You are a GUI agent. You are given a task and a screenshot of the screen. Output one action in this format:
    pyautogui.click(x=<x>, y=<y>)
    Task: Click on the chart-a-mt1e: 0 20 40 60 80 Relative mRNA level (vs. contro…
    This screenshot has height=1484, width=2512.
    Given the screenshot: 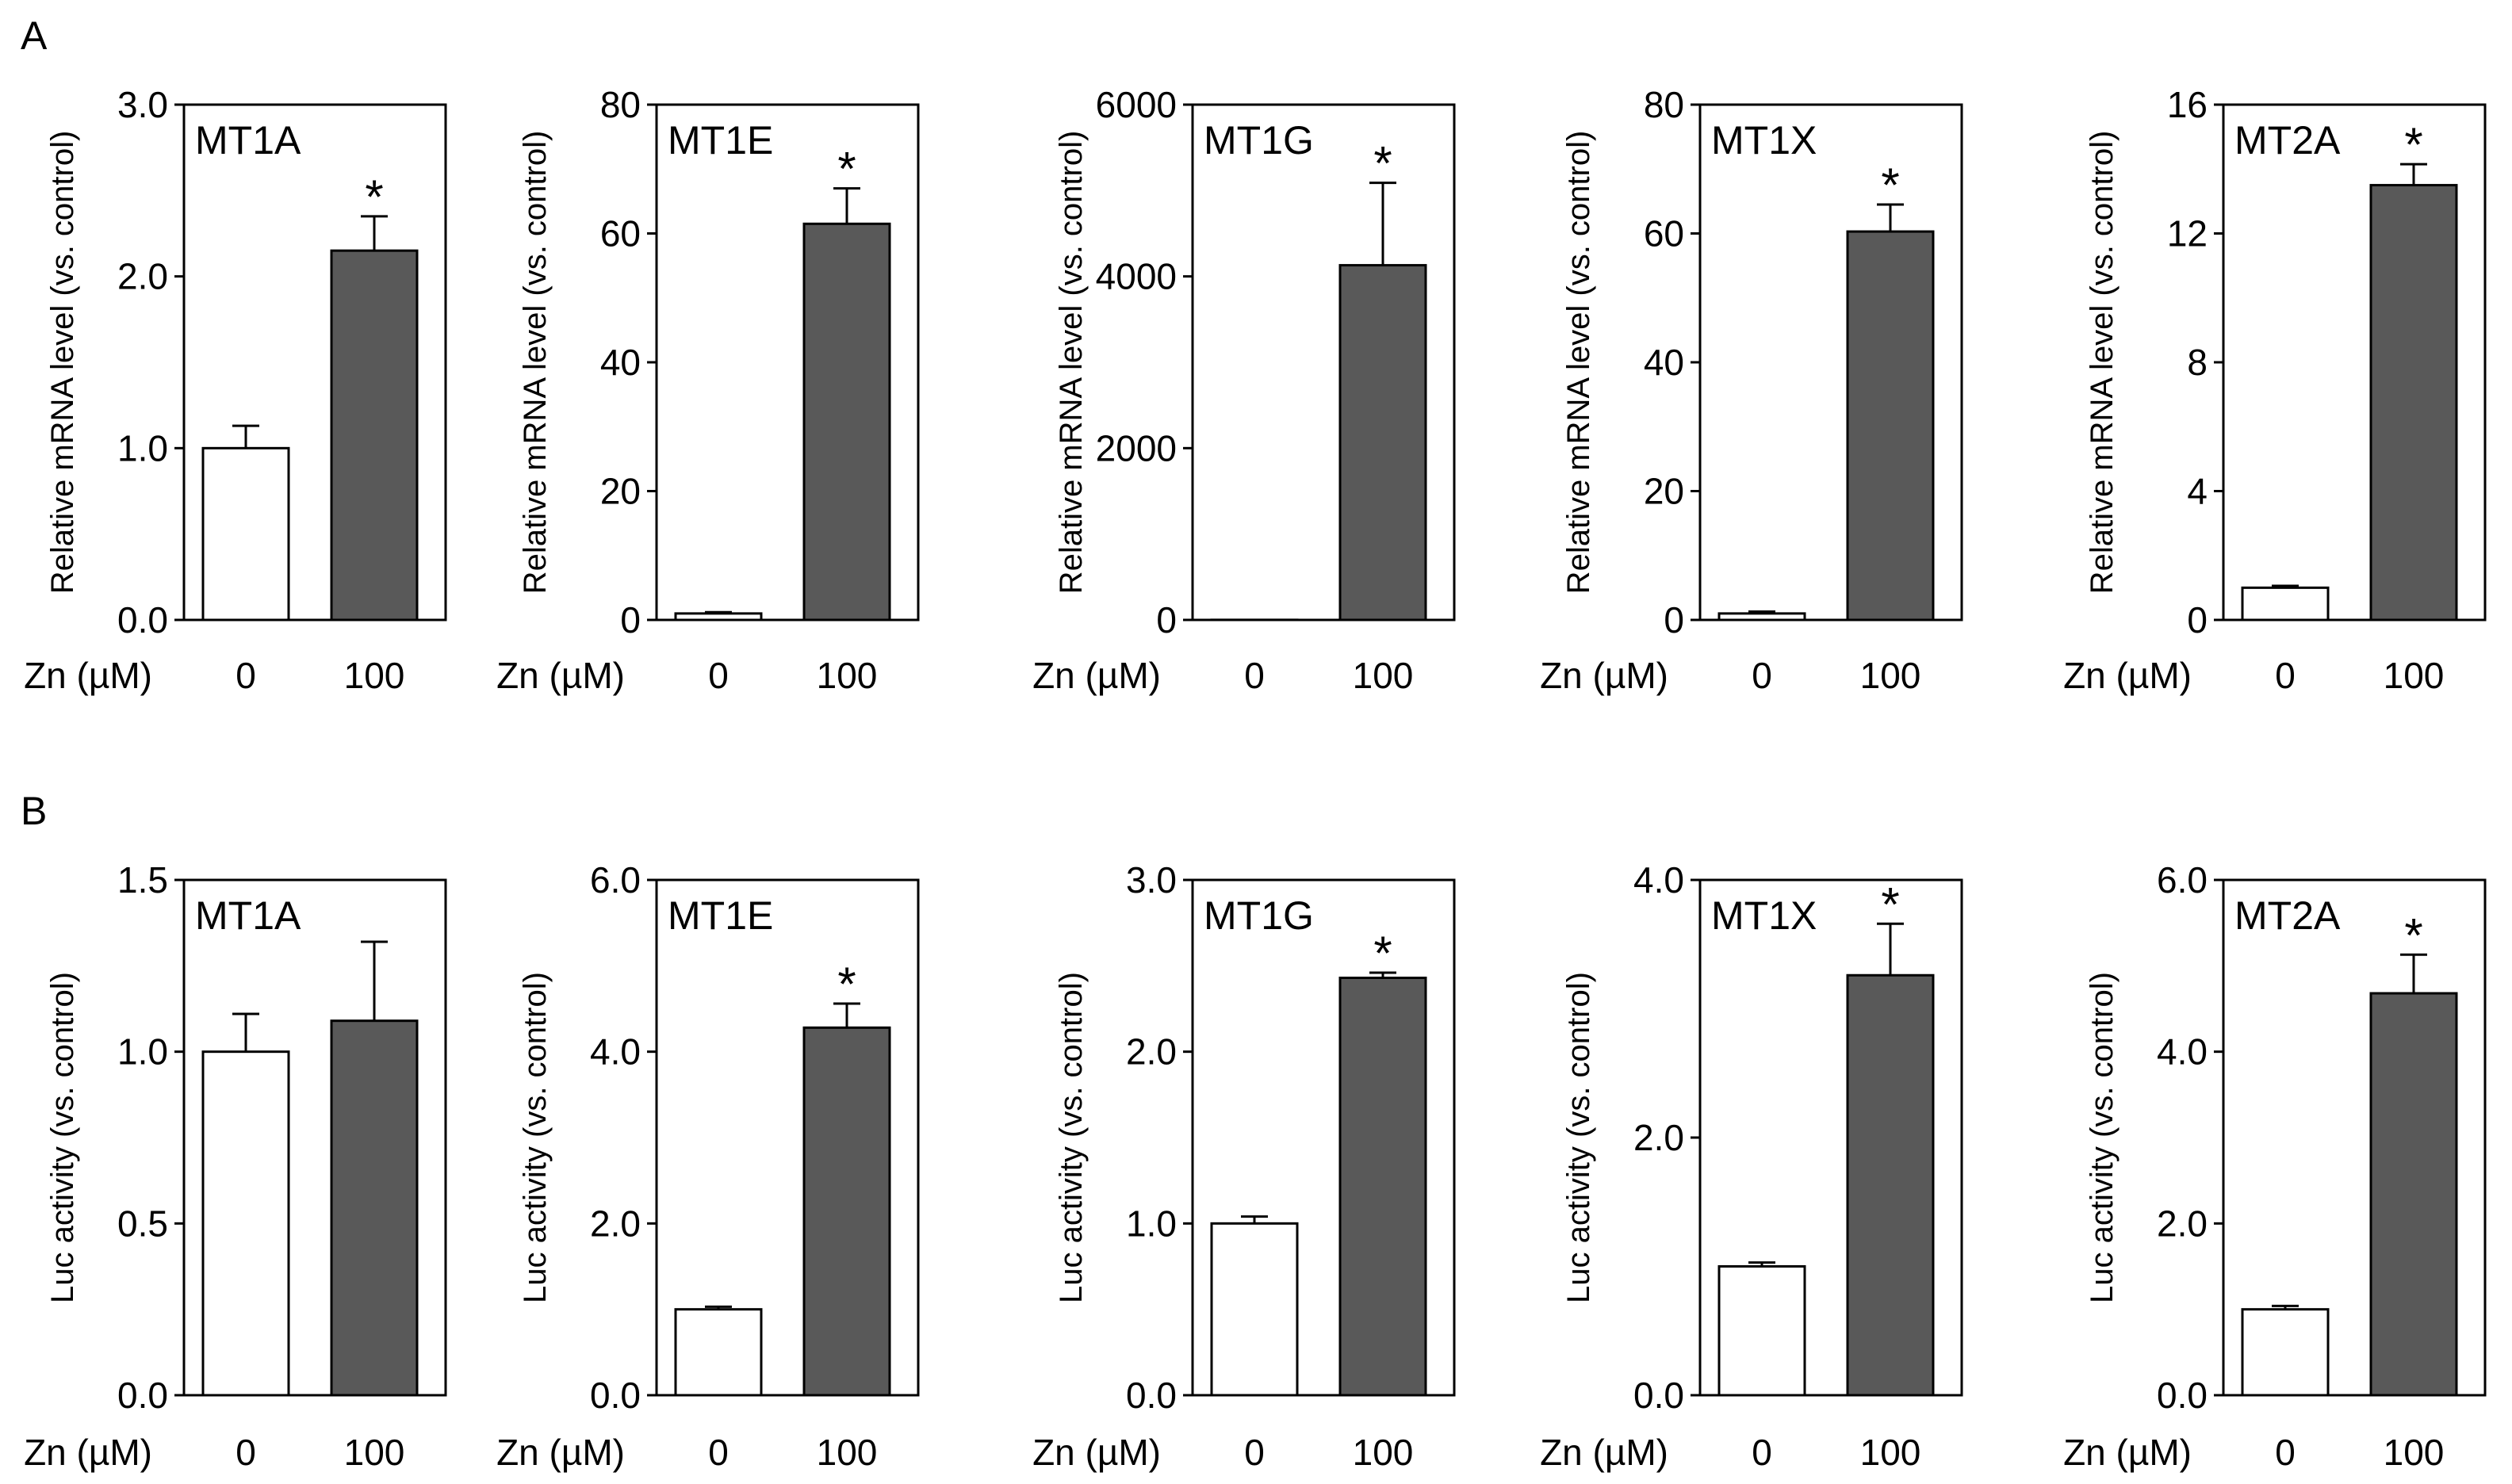 What is the action you would take?
    pyautogui.click(x=708, y=390)
    